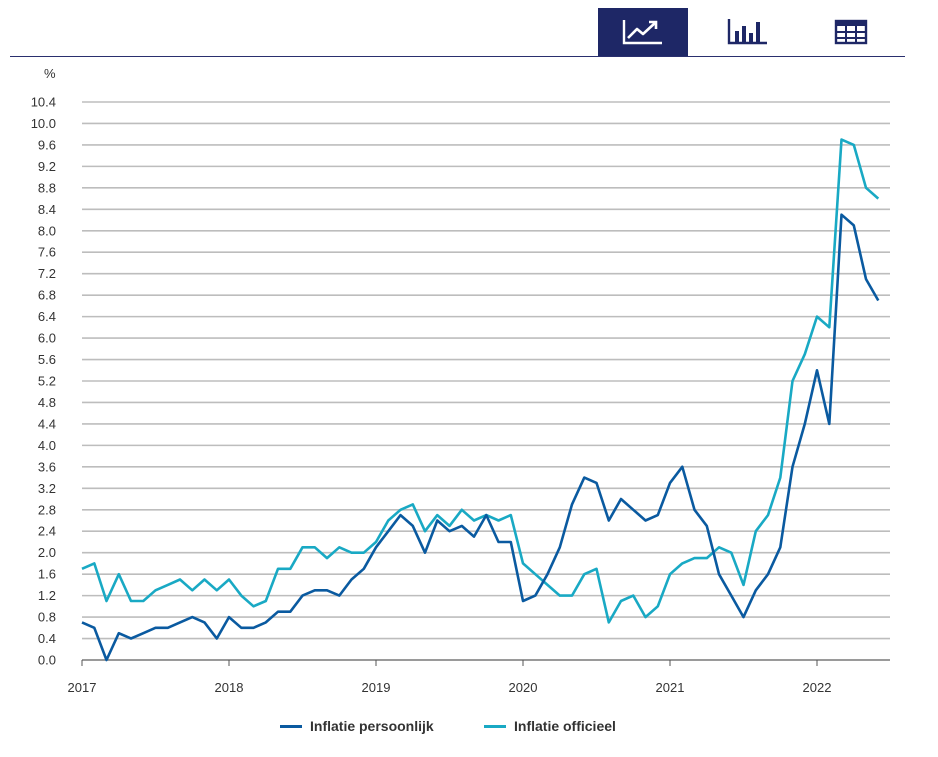 The image size is (938, 757). Describe the element at coordinates (376, 687) in the screenshot. I see `x-tick-label: 2019` at that location.